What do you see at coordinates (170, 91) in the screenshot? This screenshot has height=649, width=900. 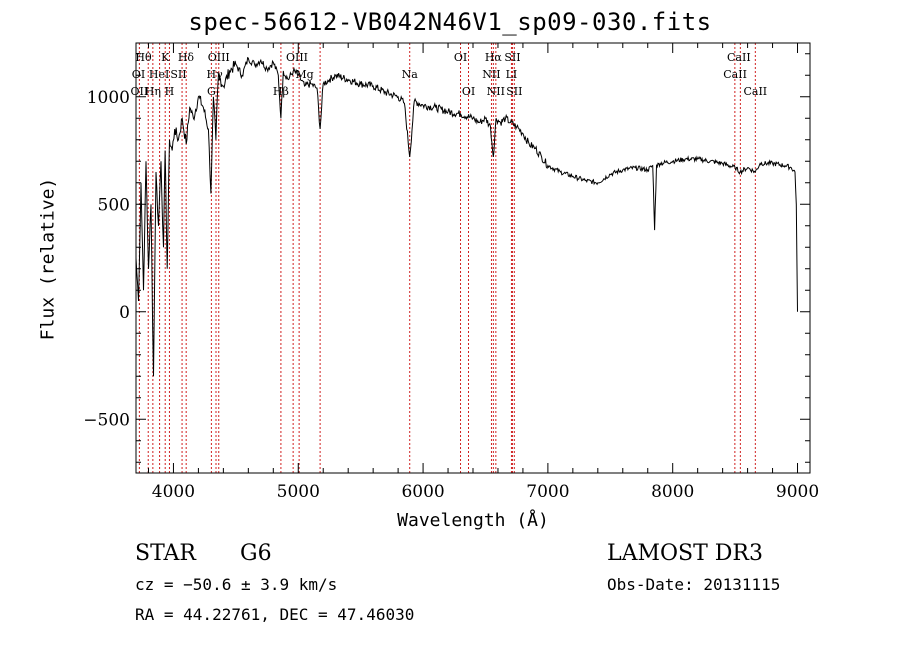 I see `line-label-h: H` at bounding box center [170, 91].